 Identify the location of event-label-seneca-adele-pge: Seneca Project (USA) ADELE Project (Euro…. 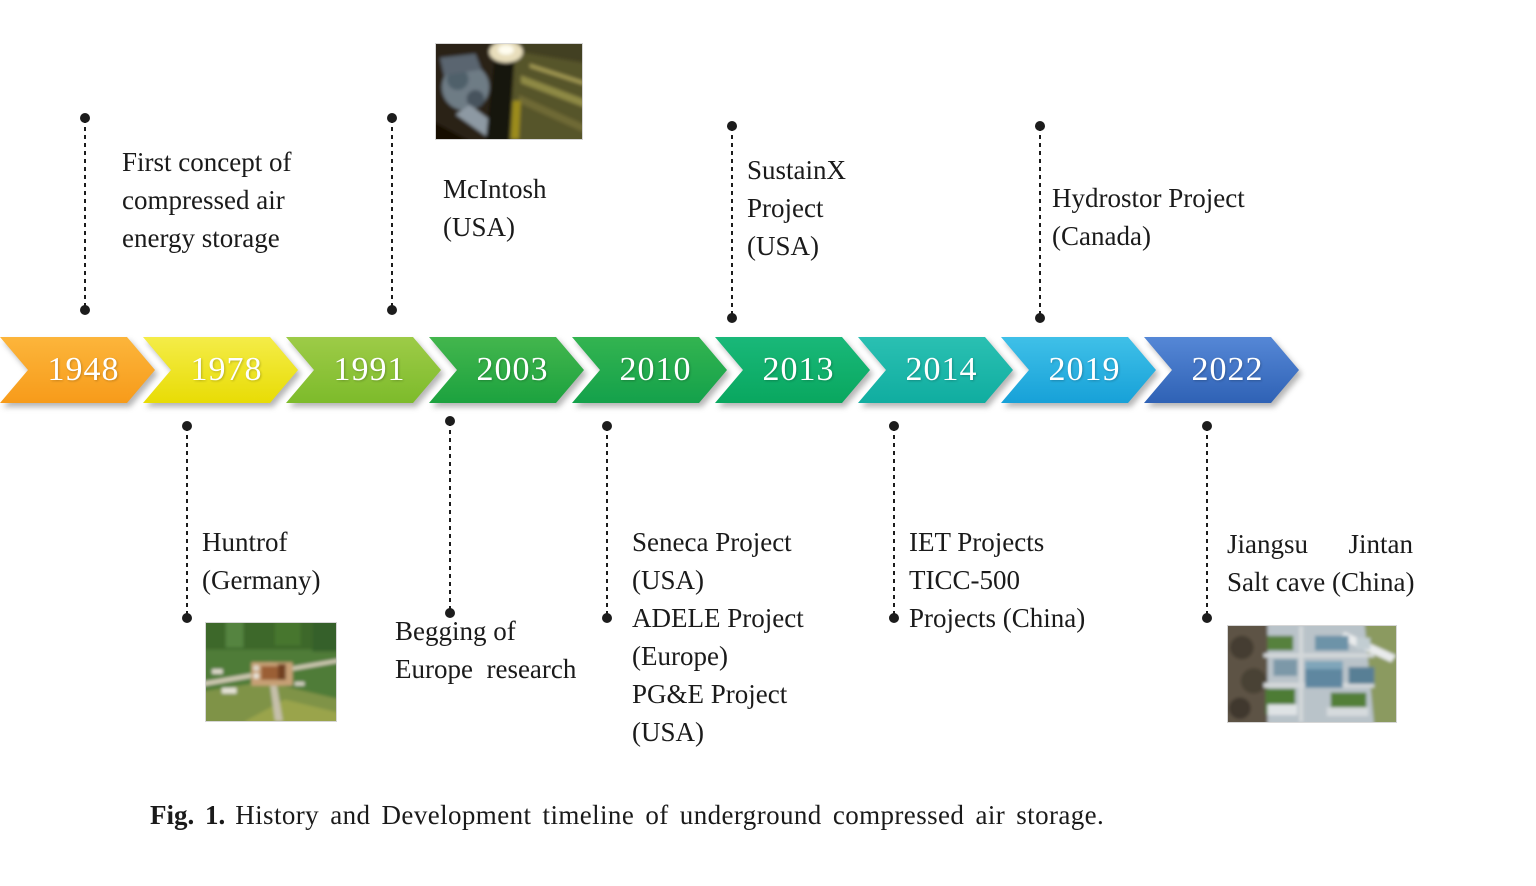
(718, 637).